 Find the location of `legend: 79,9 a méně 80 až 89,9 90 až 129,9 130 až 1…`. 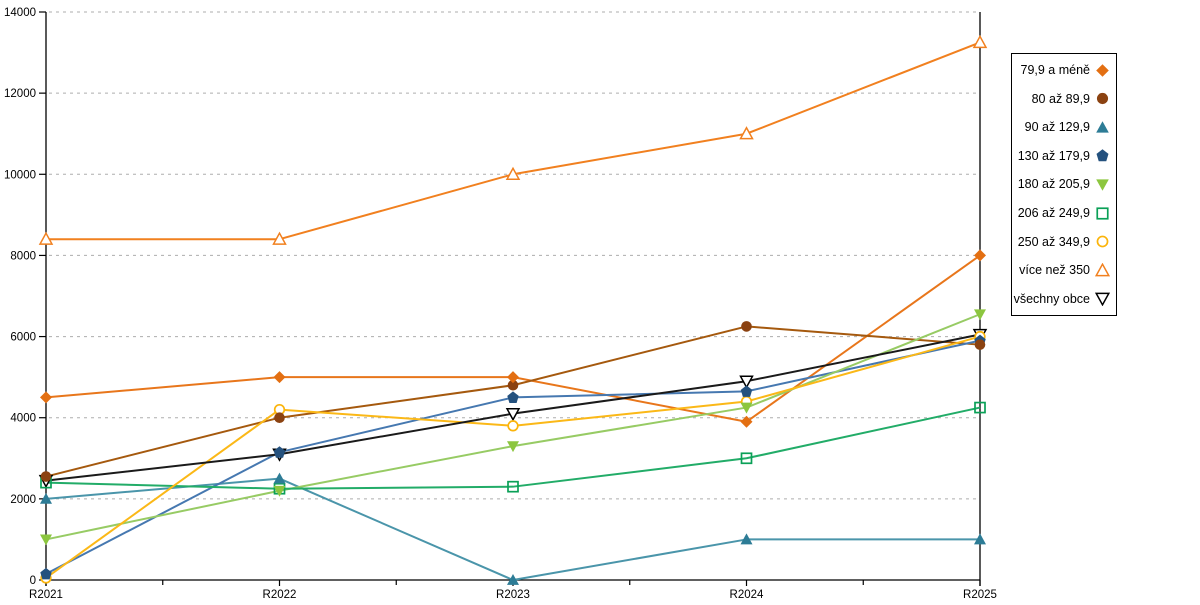

legend: 79,9 a méně 80 až 89,9 90 až 129,9 130 až 1… is located at coordinates (1064, 184).